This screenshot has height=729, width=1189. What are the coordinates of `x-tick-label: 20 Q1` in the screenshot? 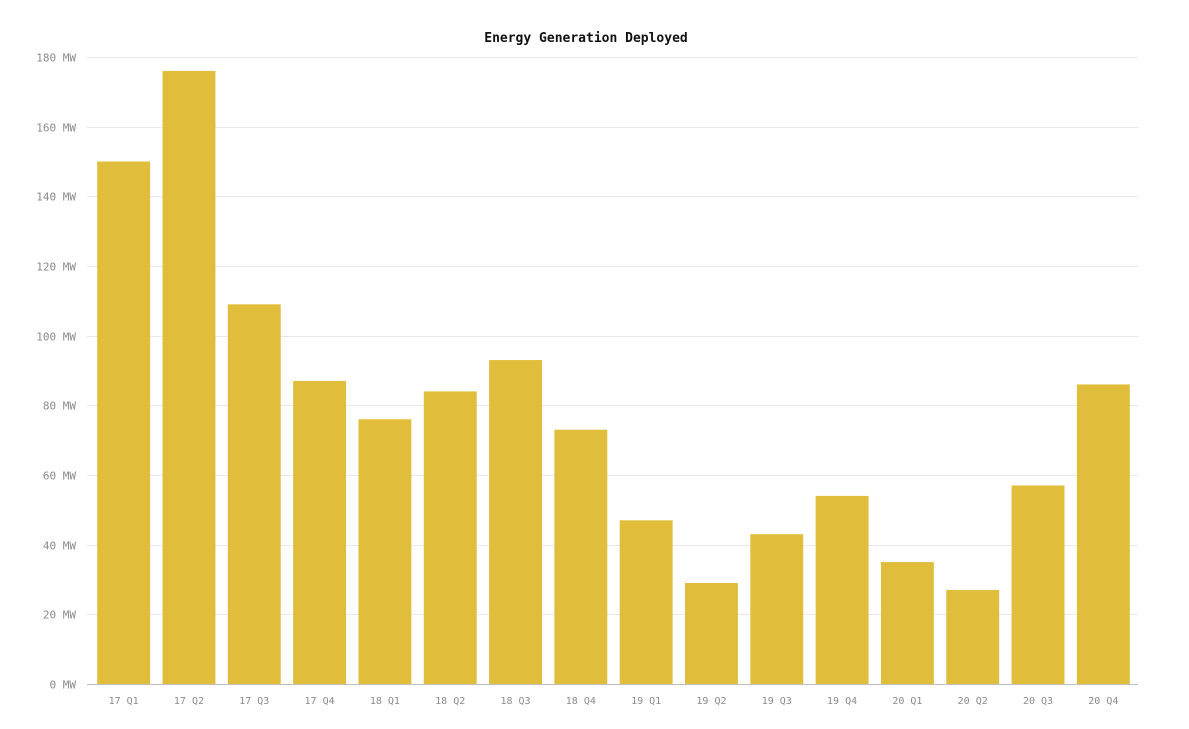 It's located at (907, 701).